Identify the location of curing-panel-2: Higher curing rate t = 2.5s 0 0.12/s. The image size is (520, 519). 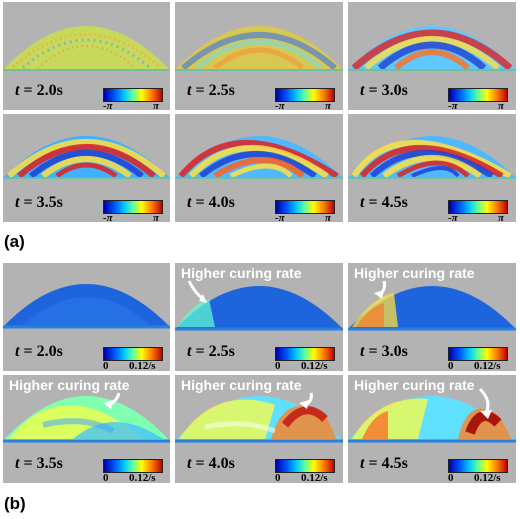
(259, 317).